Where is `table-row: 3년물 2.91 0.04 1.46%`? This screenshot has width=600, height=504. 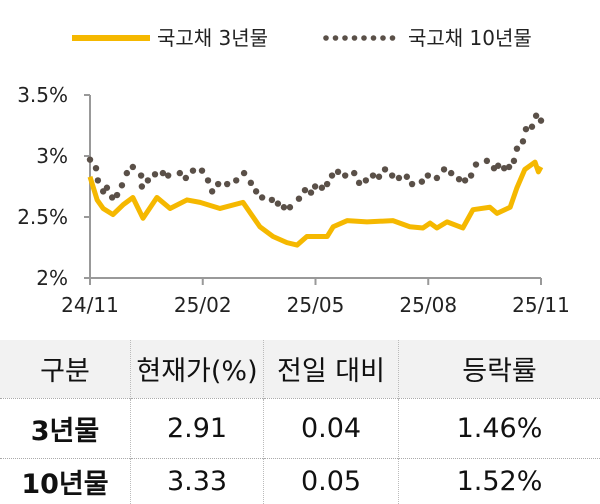
table-row: 3년물 2.91 0.04 1.46% is located at coordinates (300, 428).